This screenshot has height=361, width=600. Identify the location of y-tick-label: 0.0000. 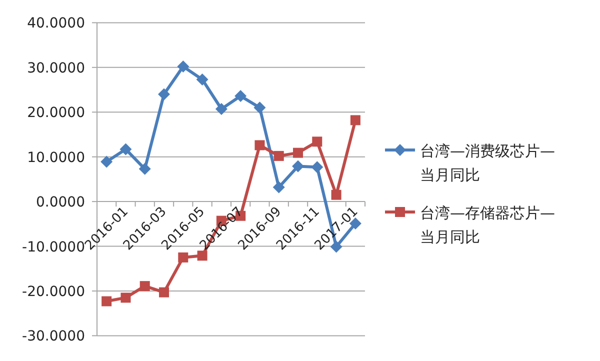
(60, 202).